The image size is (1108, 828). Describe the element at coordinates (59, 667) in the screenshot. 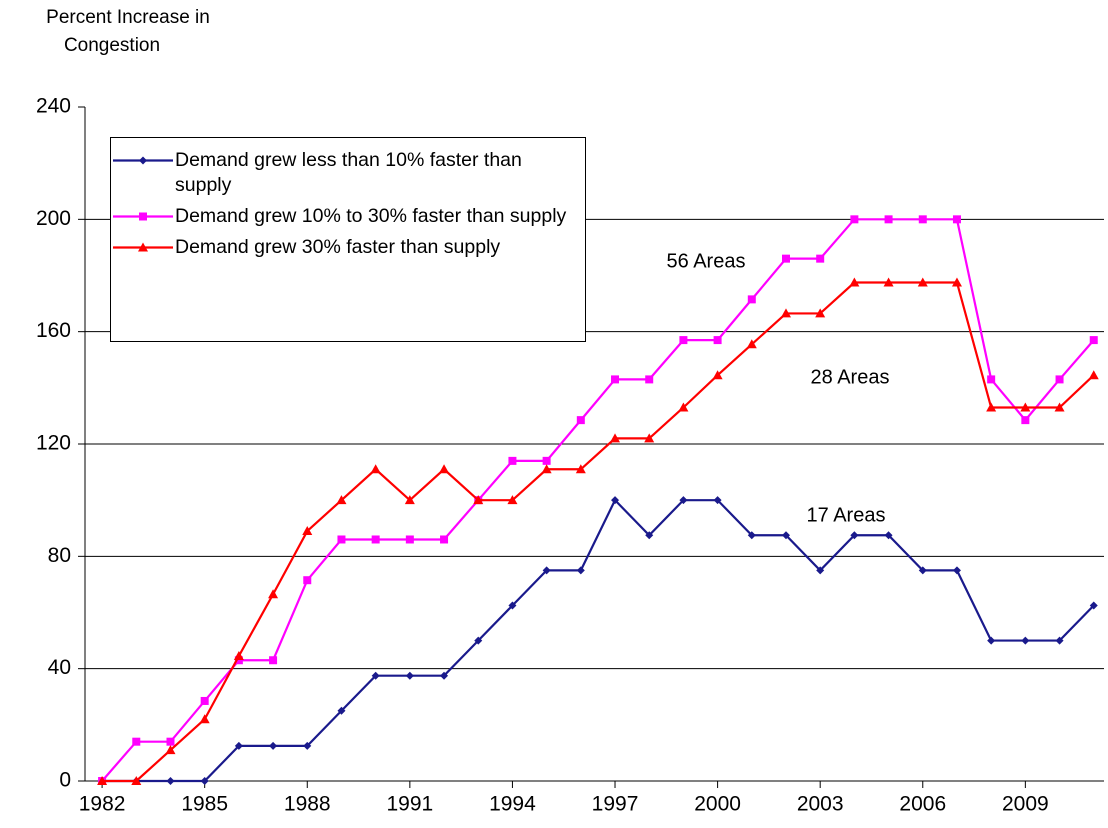

I see `y-tick-label: 40` at that location.